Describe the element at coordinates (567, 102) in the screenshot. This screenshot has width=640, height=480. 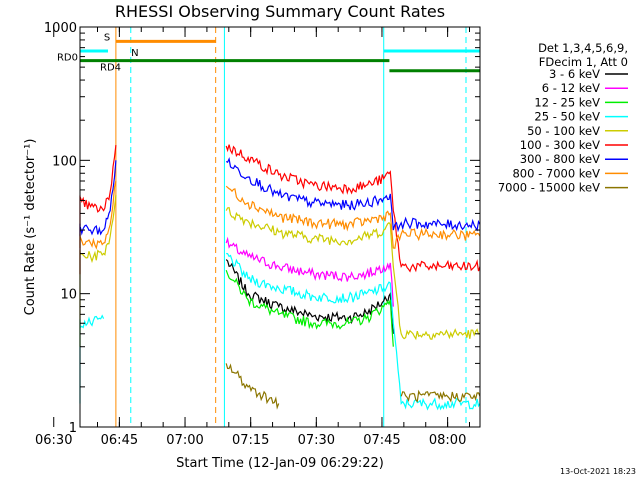
I see `legend-label-2: 12 - 25 keV` at that location.